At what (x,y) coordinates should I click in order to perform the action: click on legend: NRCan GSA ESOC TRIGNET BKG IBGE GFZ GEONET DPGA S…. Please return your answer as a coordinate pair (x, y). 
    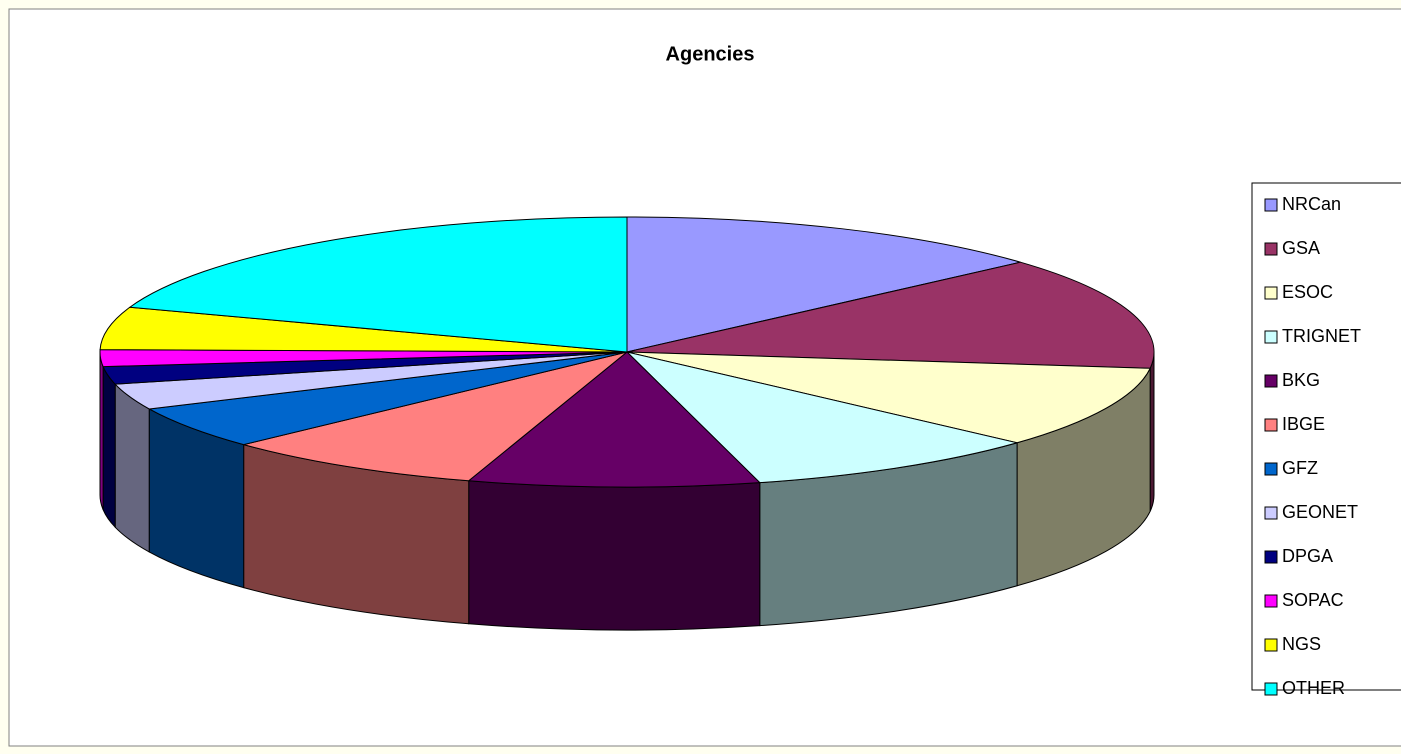
    Looking at the image, I should click on (1312, 446).